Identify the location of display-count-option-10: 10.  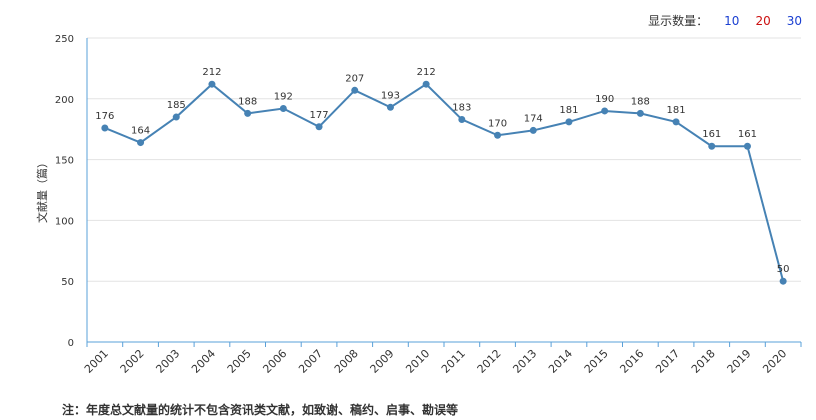
(732, 20).